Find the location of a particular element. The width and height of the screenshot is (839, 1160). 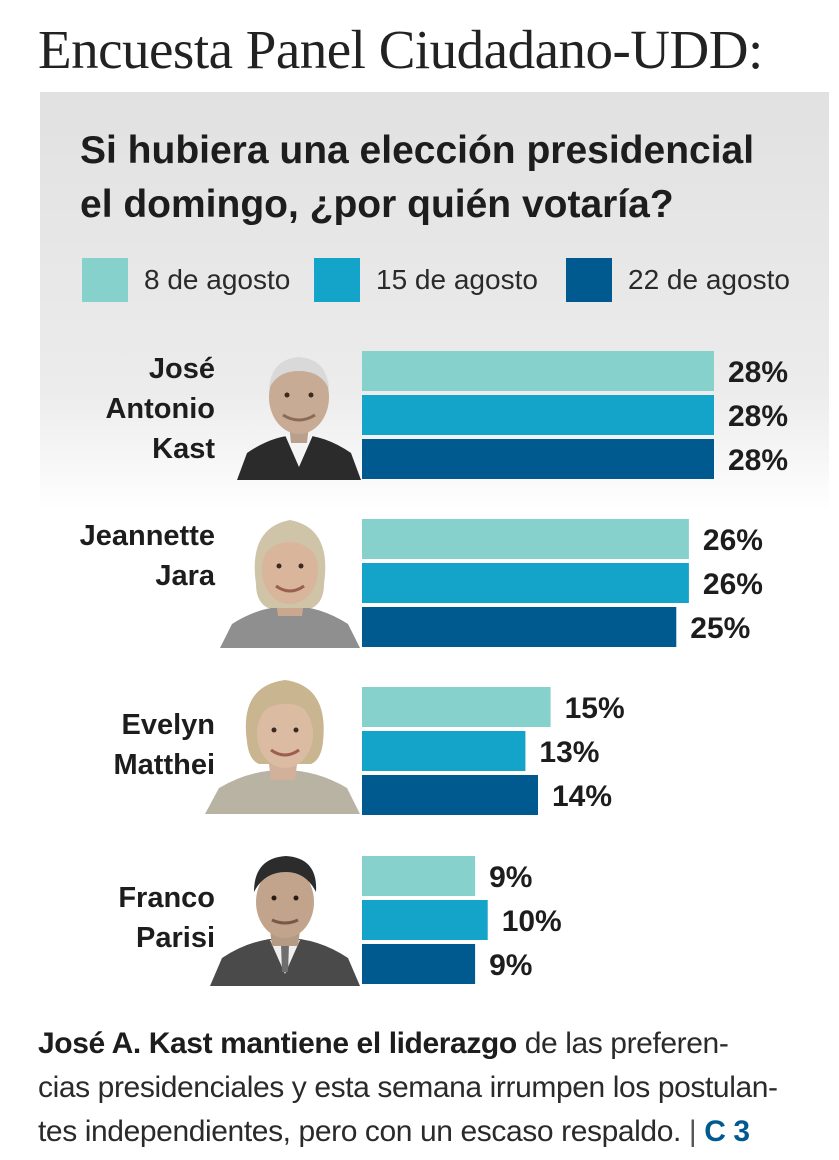

bar-franco-parisi-15-de-agosto is located at coordinates (425, 920).